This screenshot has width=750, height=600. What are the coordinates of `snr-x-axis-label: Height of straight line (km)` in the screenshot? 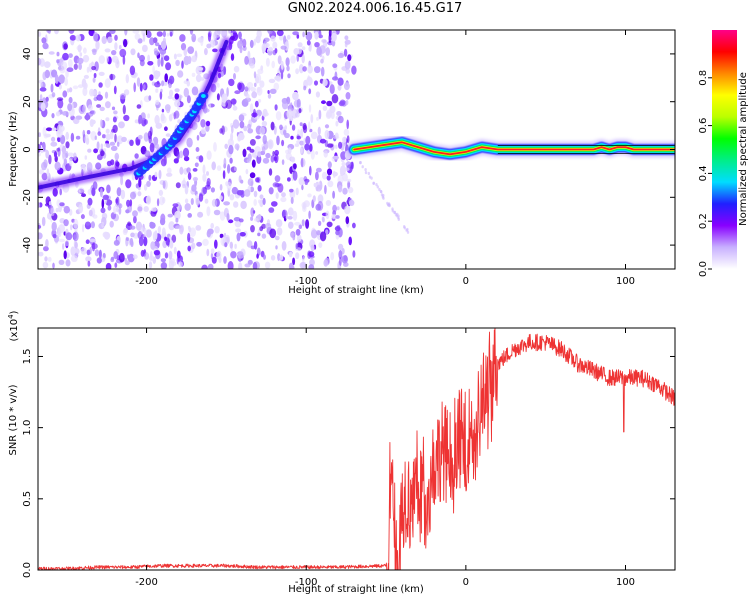 It's located at (356, 589).